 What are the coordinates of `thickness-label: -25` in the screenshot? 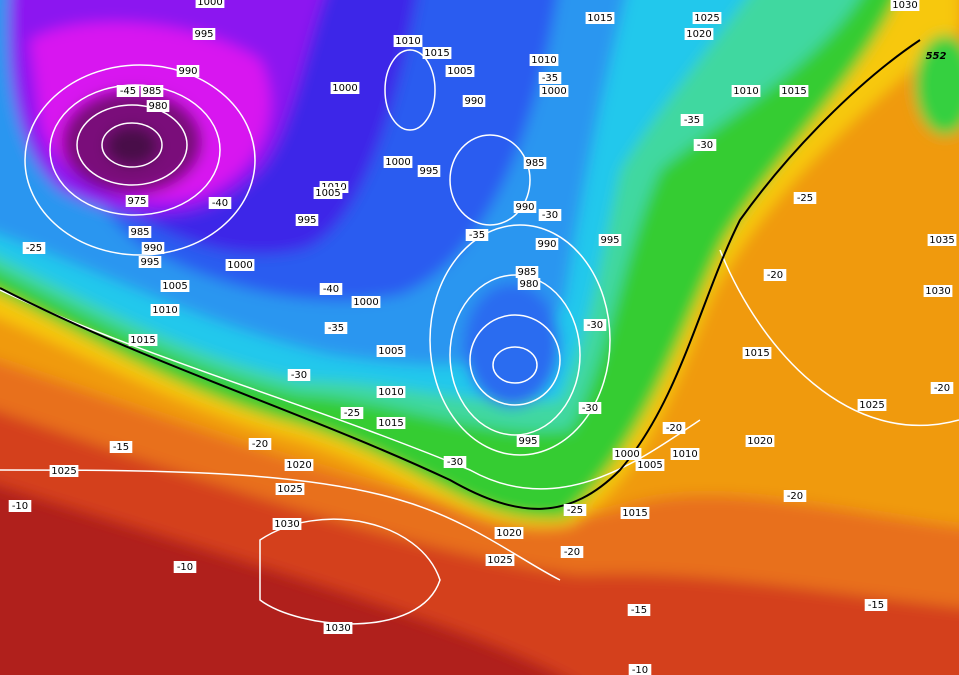 It's located at (805, 198).